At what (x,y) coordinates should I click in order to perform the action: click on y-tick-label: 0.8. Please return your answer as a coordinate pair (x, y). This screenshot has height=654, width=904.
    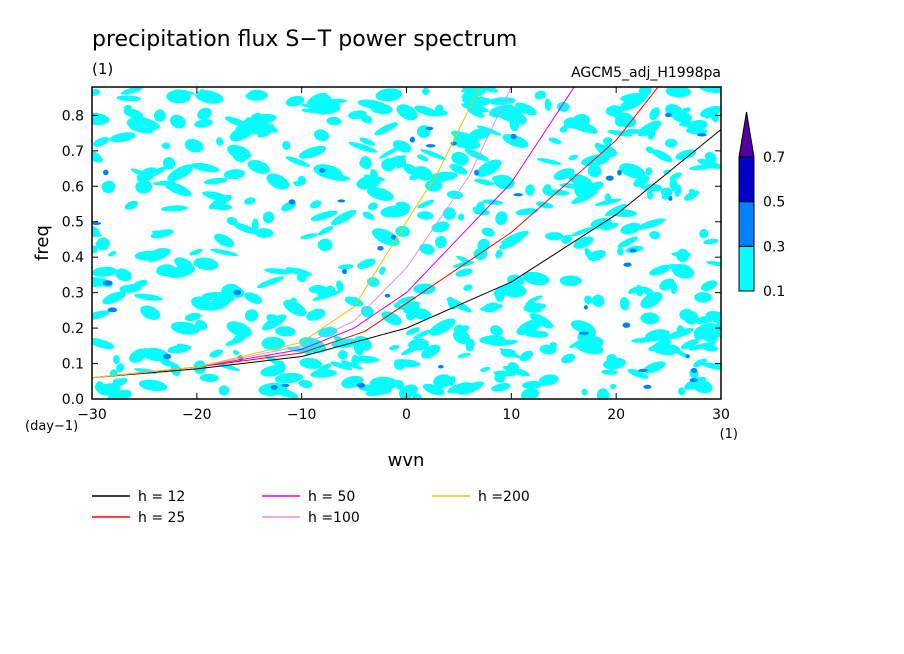
    Looking at the image, I should click on (73, 116).